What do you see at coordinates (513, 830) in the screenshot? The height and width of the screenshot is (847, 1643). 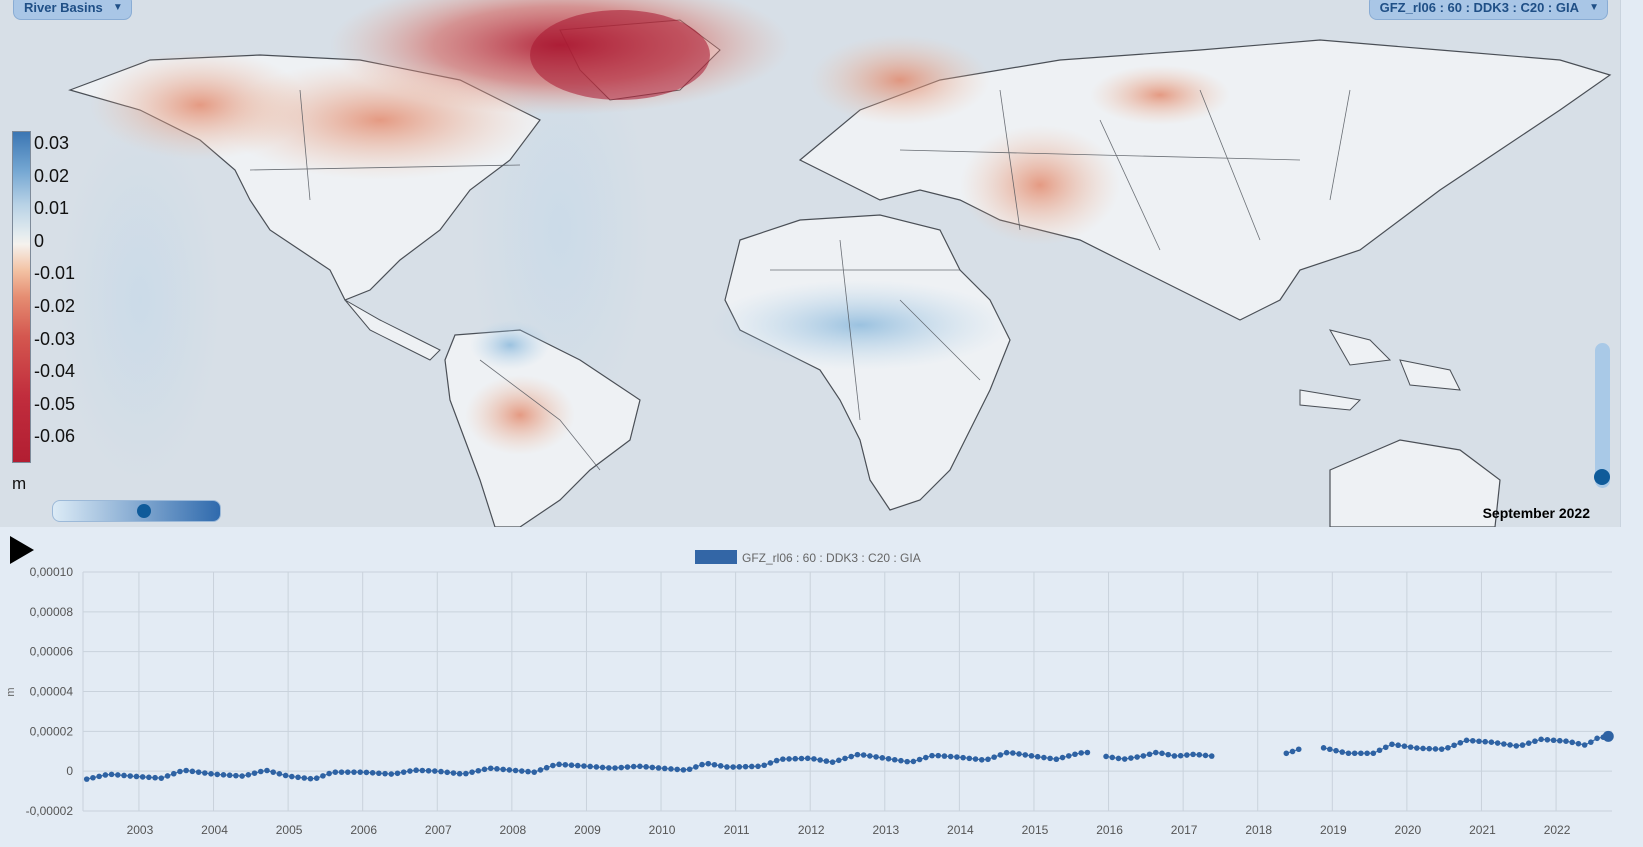 I see `x-tick-label: 2008` at bounding box center [513, 830].